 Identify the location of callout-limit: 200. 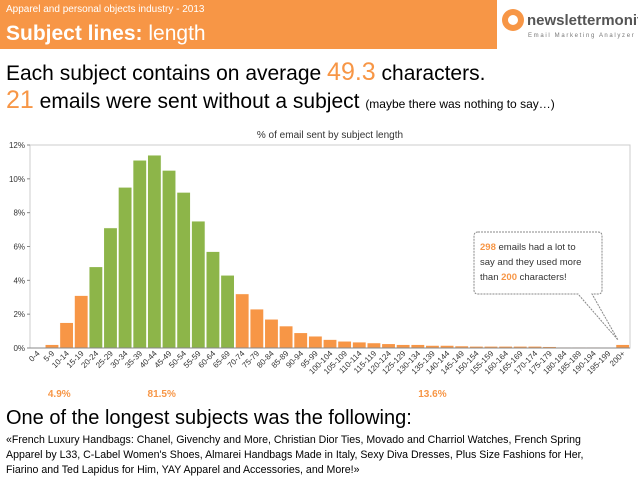
(509, 277).